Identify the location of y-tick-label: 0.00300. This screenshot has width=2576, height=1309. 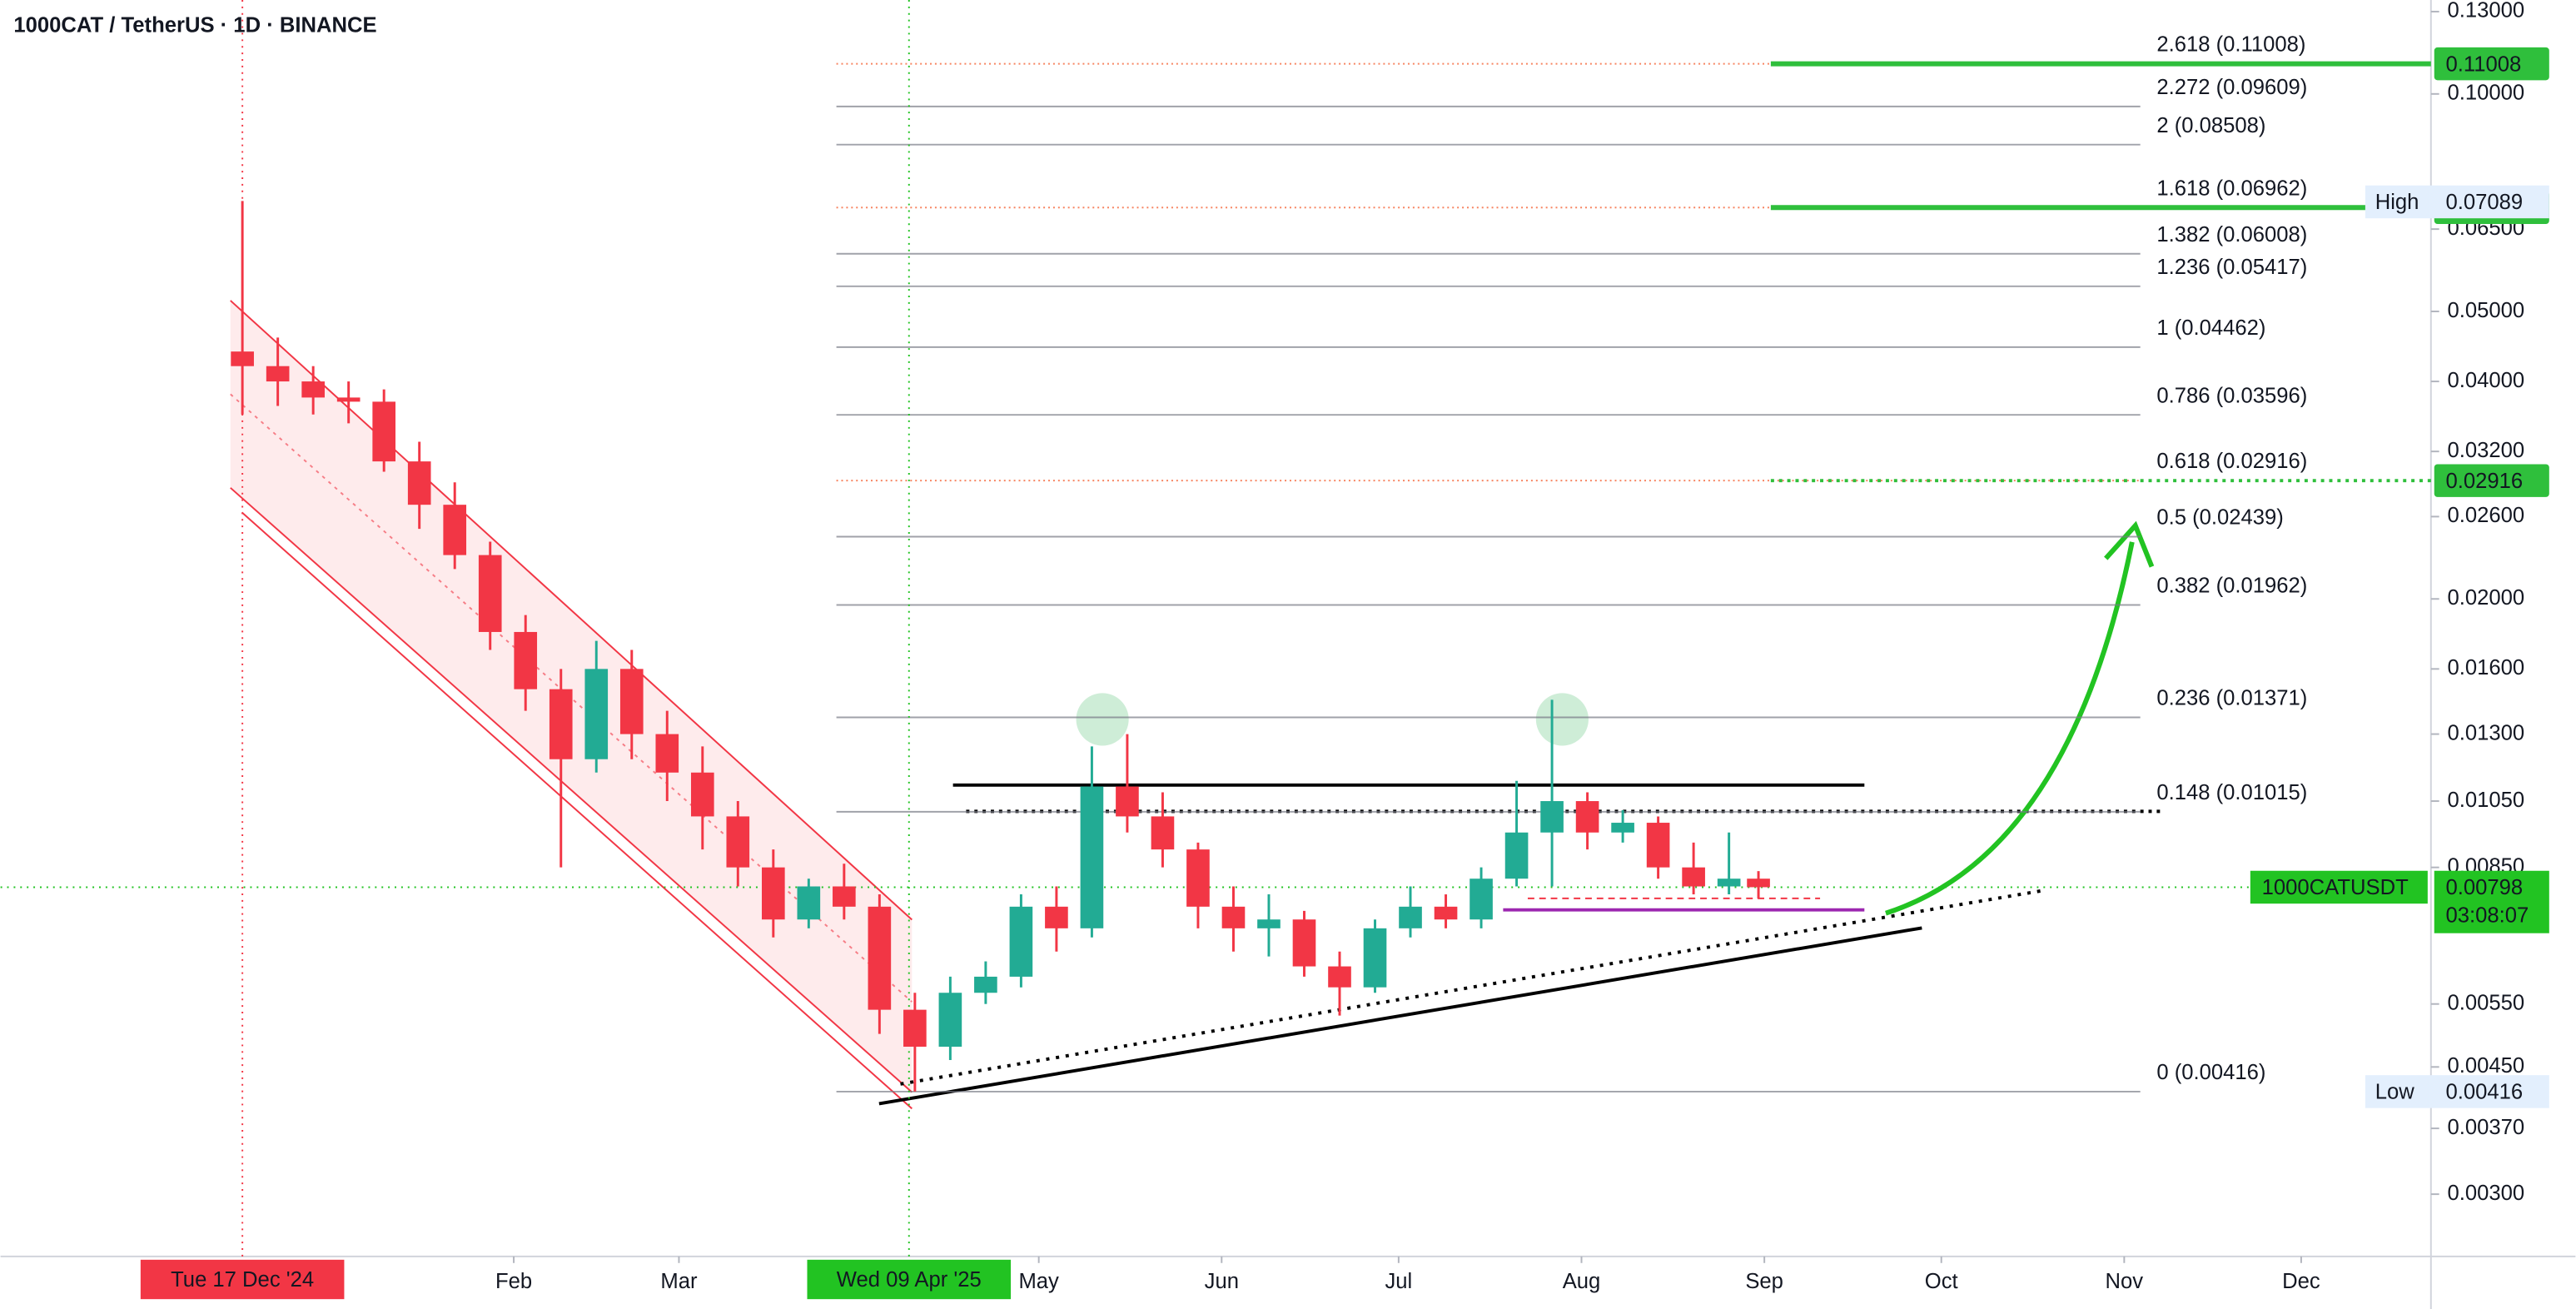
(2486, 1194).